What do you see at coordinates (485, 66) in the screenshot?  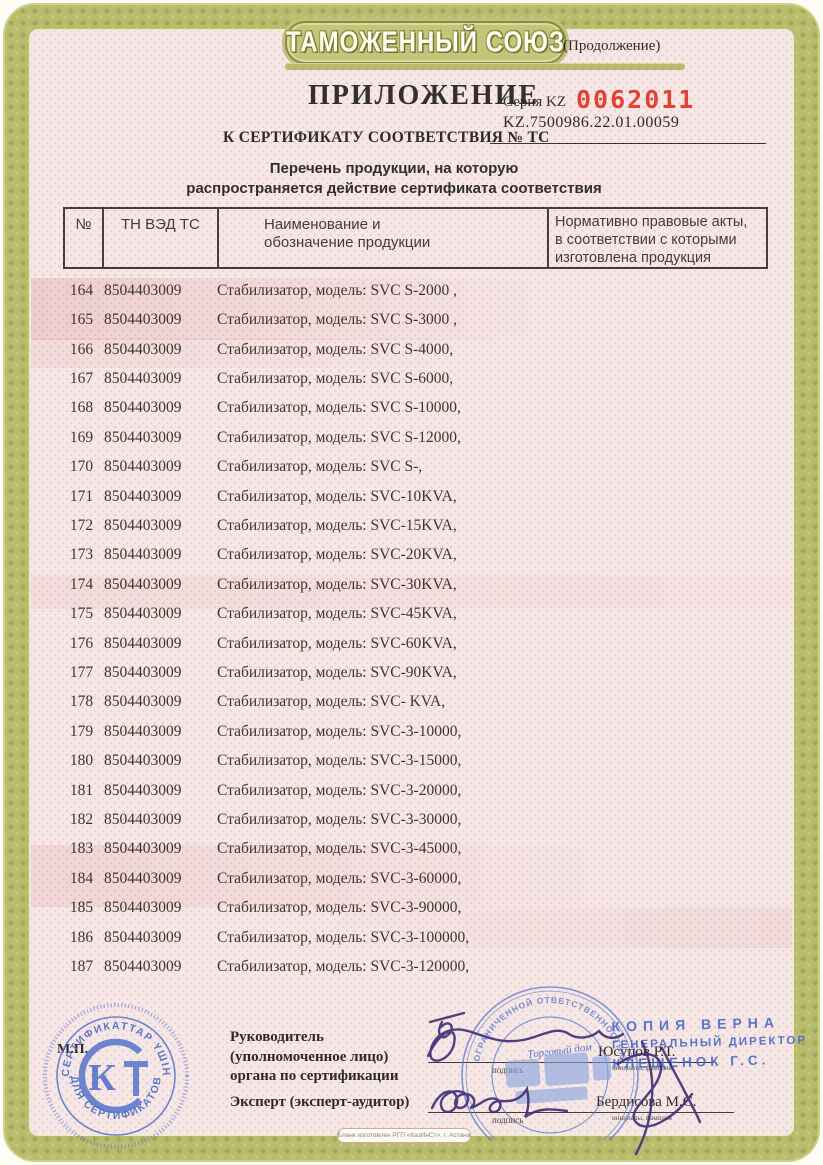 I see `banner-underline-bar` at bounding box center [485, 66].